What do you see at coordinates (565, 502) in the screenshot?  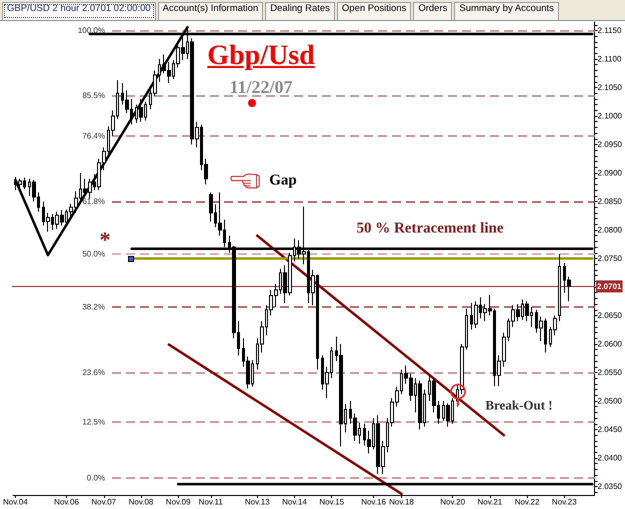 I see `x-tick-label: Nov.23` at bounding box center [565, 502].